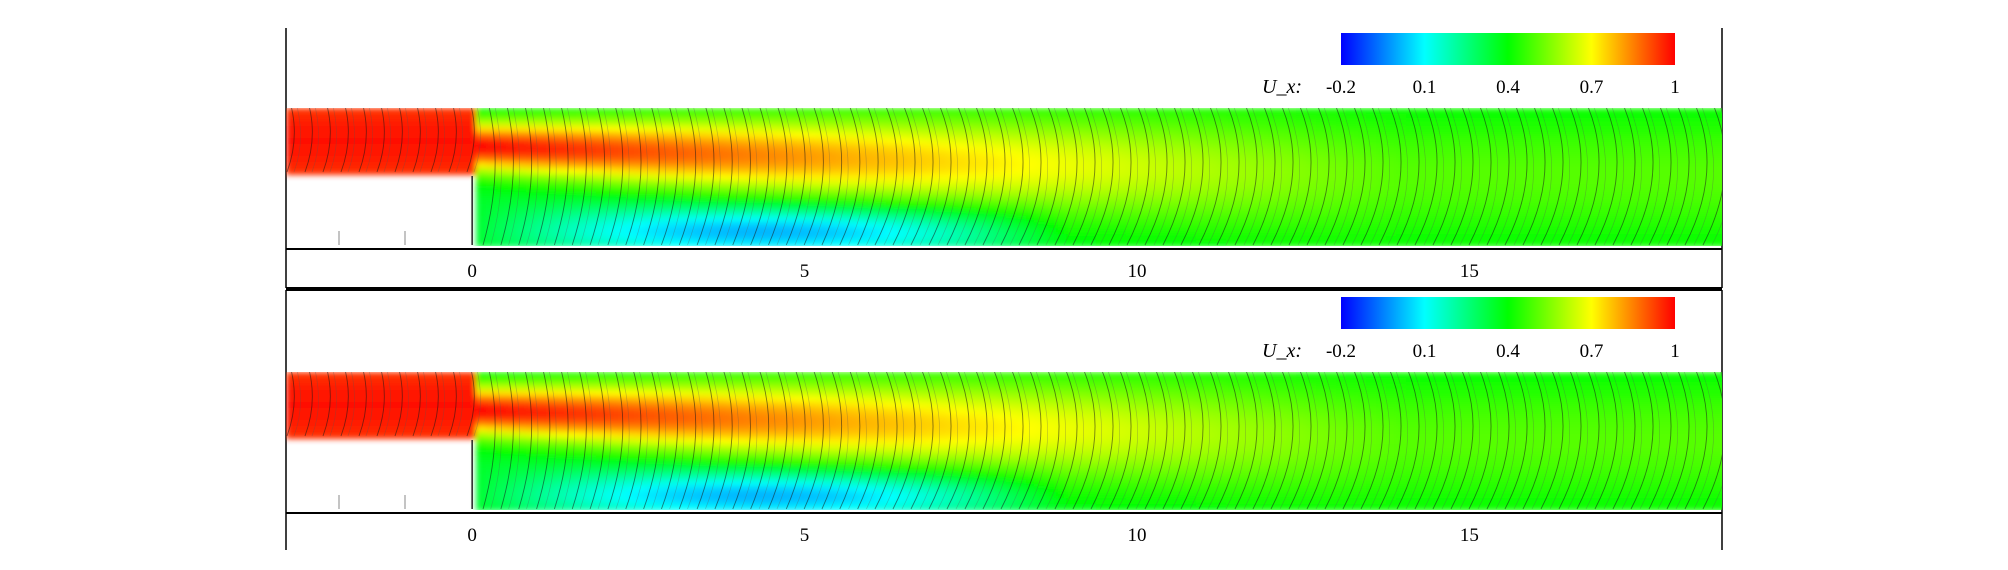 This screenshot has width=2008, height=570. What do you see at coordinates (1136, 271) in the screenshot?
I see `x-tick-label: 10` at bounding box center [1136, 271].